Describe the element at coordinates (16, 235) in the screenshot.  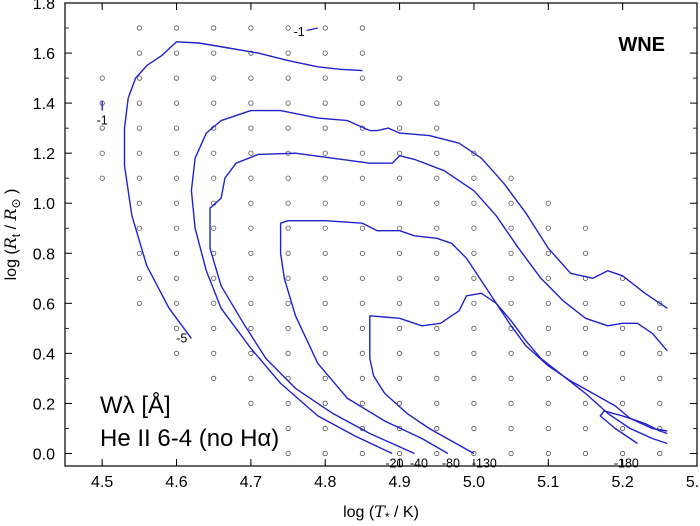
I see `y-axis-label-sub: t` at that location.